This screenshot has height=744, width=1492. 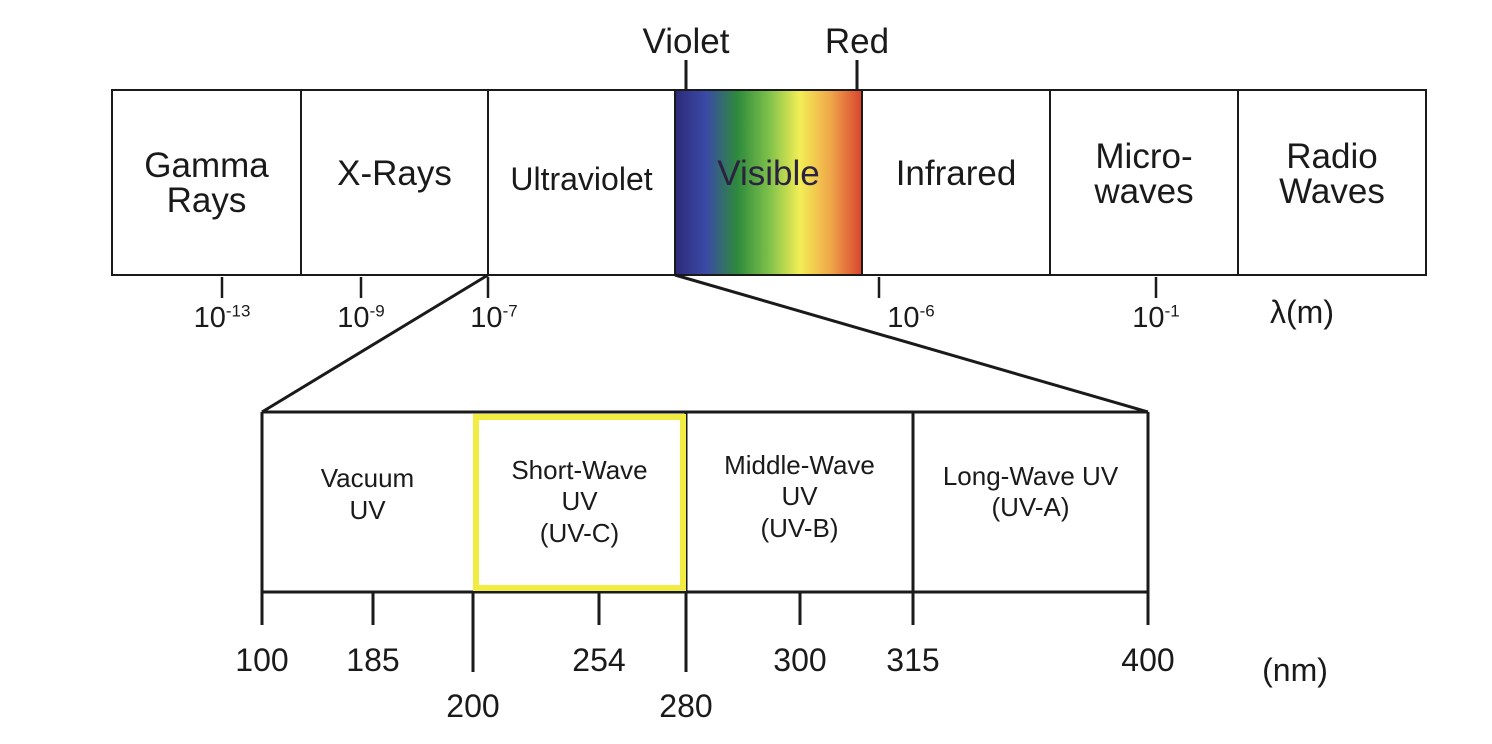 I want to click on band-visible-label: Visible, so click(x=768, y=173).